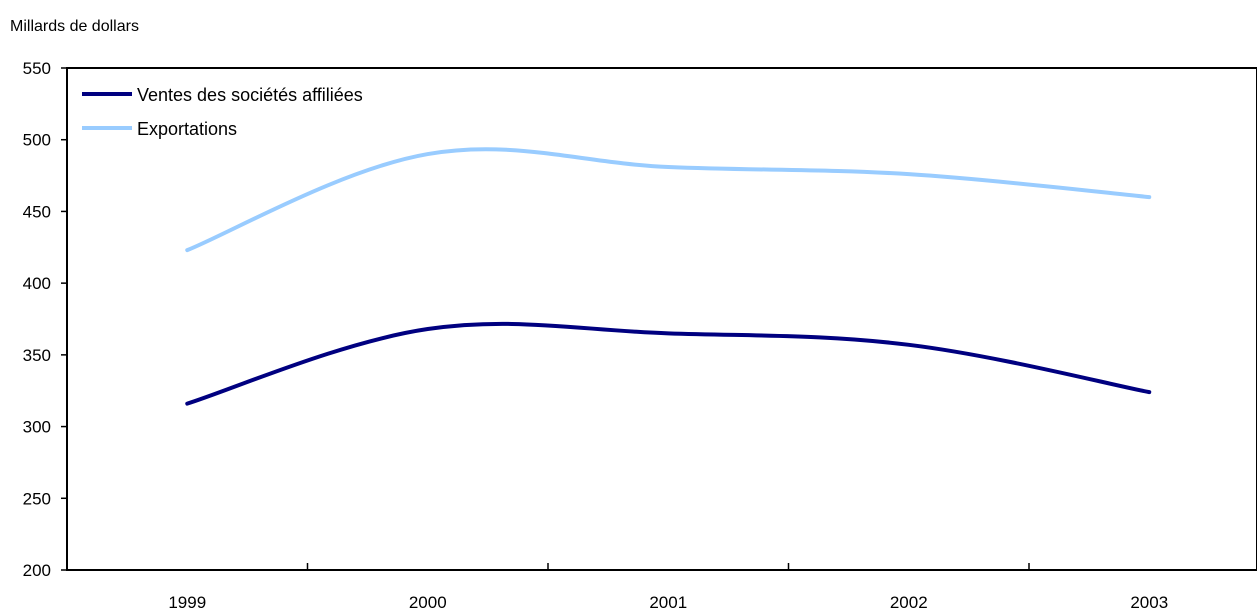 This screenshot has width=1257, height=616. Describe the element at coordinates (37, 427) in the screenshot. I see `y-tick-label: 300` at that location.